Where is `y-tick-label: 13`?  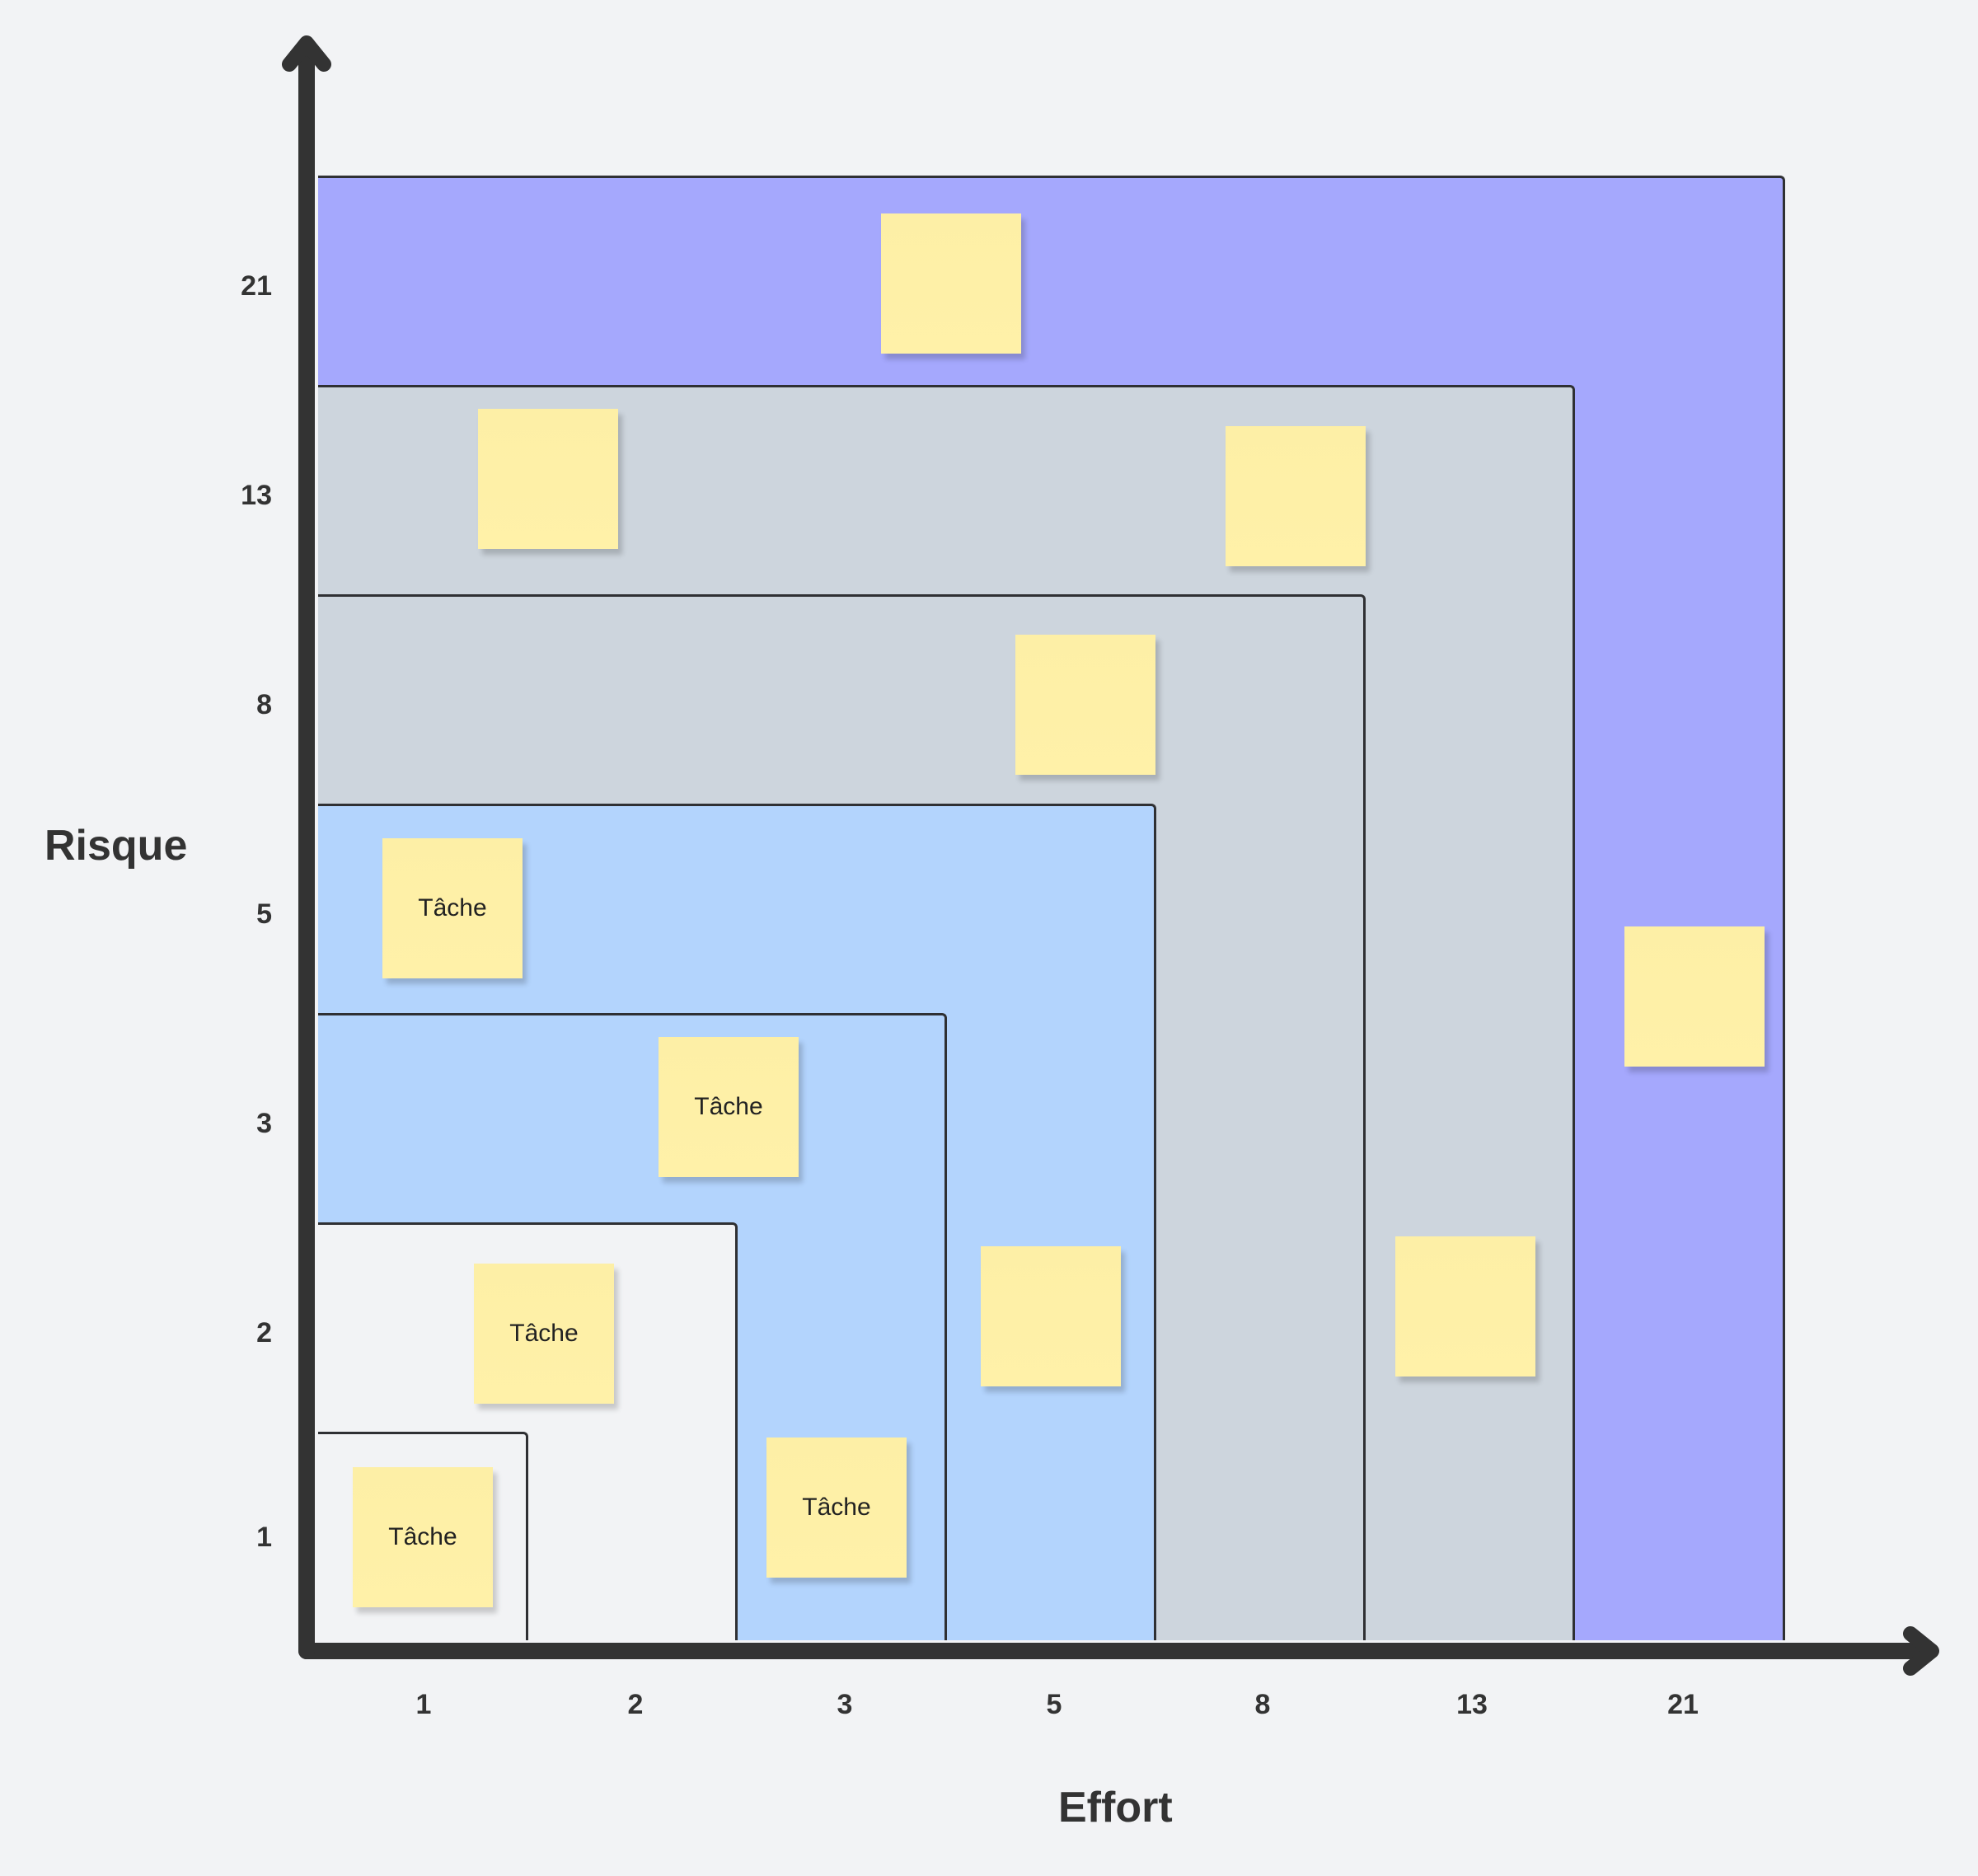 y-tick-label: 13 is located at coordinates (257, 496).